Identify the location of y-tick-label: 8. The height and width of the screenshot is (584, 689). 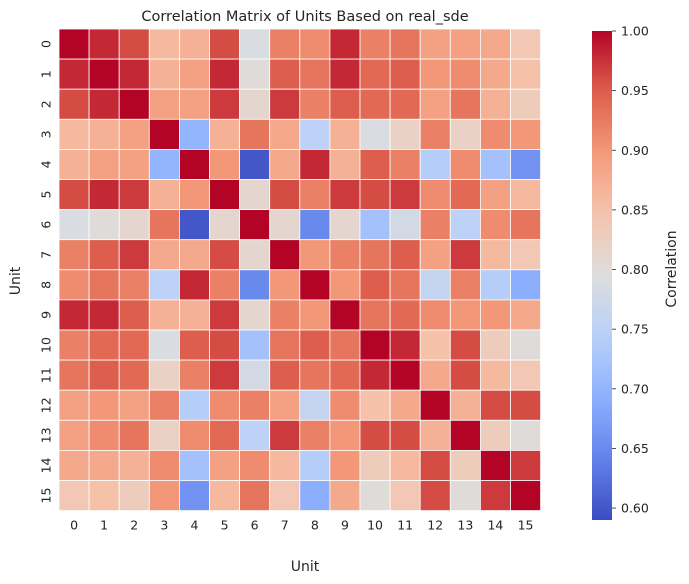
(46, 285).